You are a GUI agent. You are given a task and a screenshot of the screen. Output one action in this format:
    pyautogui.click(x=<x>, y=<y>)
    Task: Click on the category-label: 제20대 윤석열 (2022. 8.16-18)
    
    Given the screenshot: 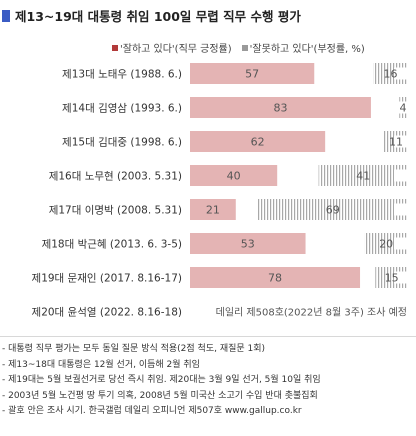 What is the action you would take?
    pyautogui.click(x=107, y=313)
    